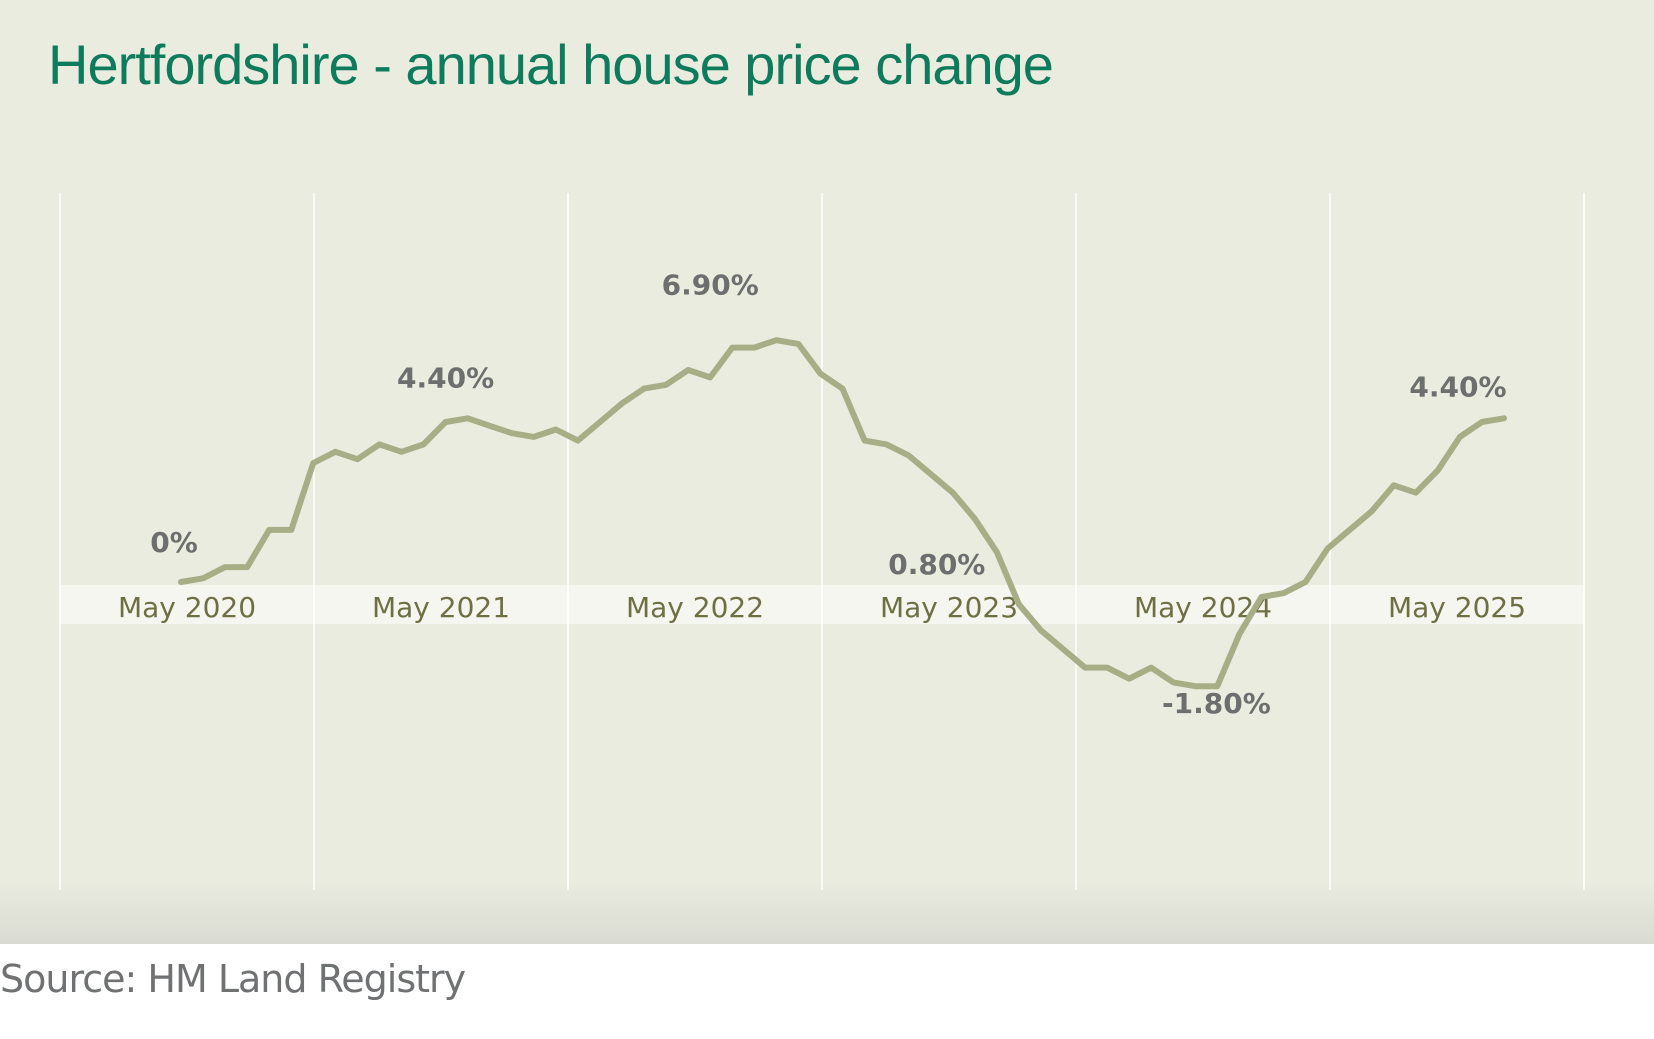 This screenshot has height=1039, width=1654. What do you see at coordinates (949, 607) in the screenshot?
I see `x-tick-label: May 2023` at bounding box center [949, 607].